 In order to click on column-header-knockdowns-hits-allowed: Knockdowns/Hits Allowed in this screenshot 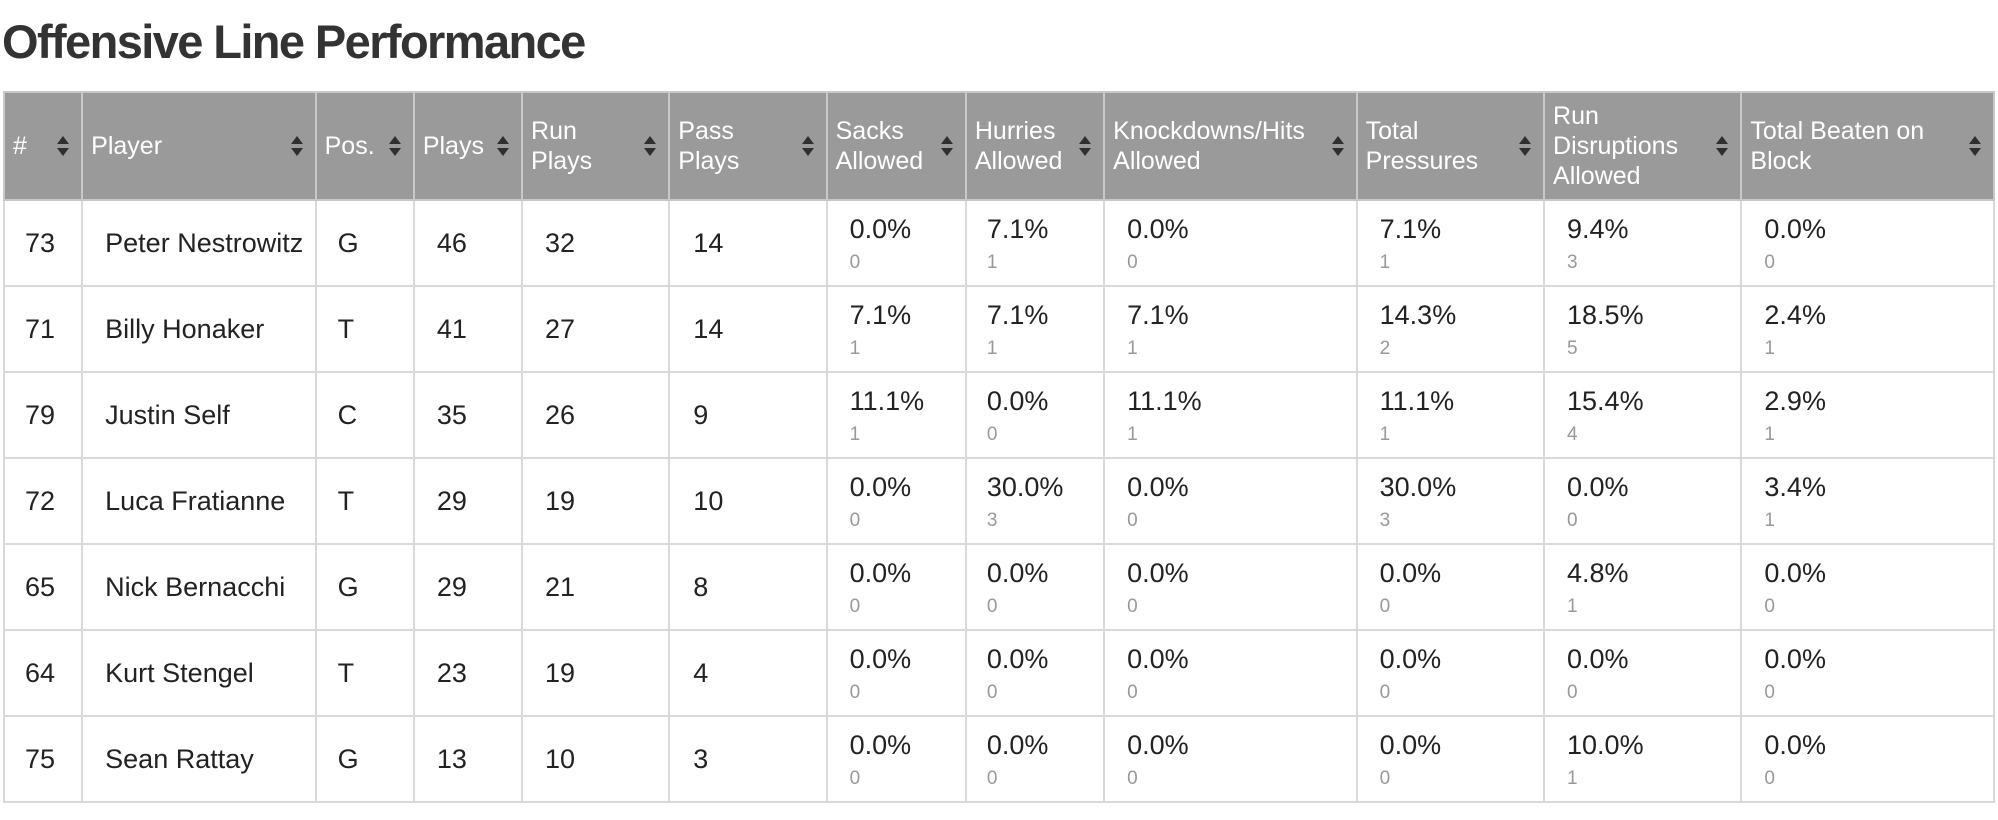, I will do `click(1230, 146)`.